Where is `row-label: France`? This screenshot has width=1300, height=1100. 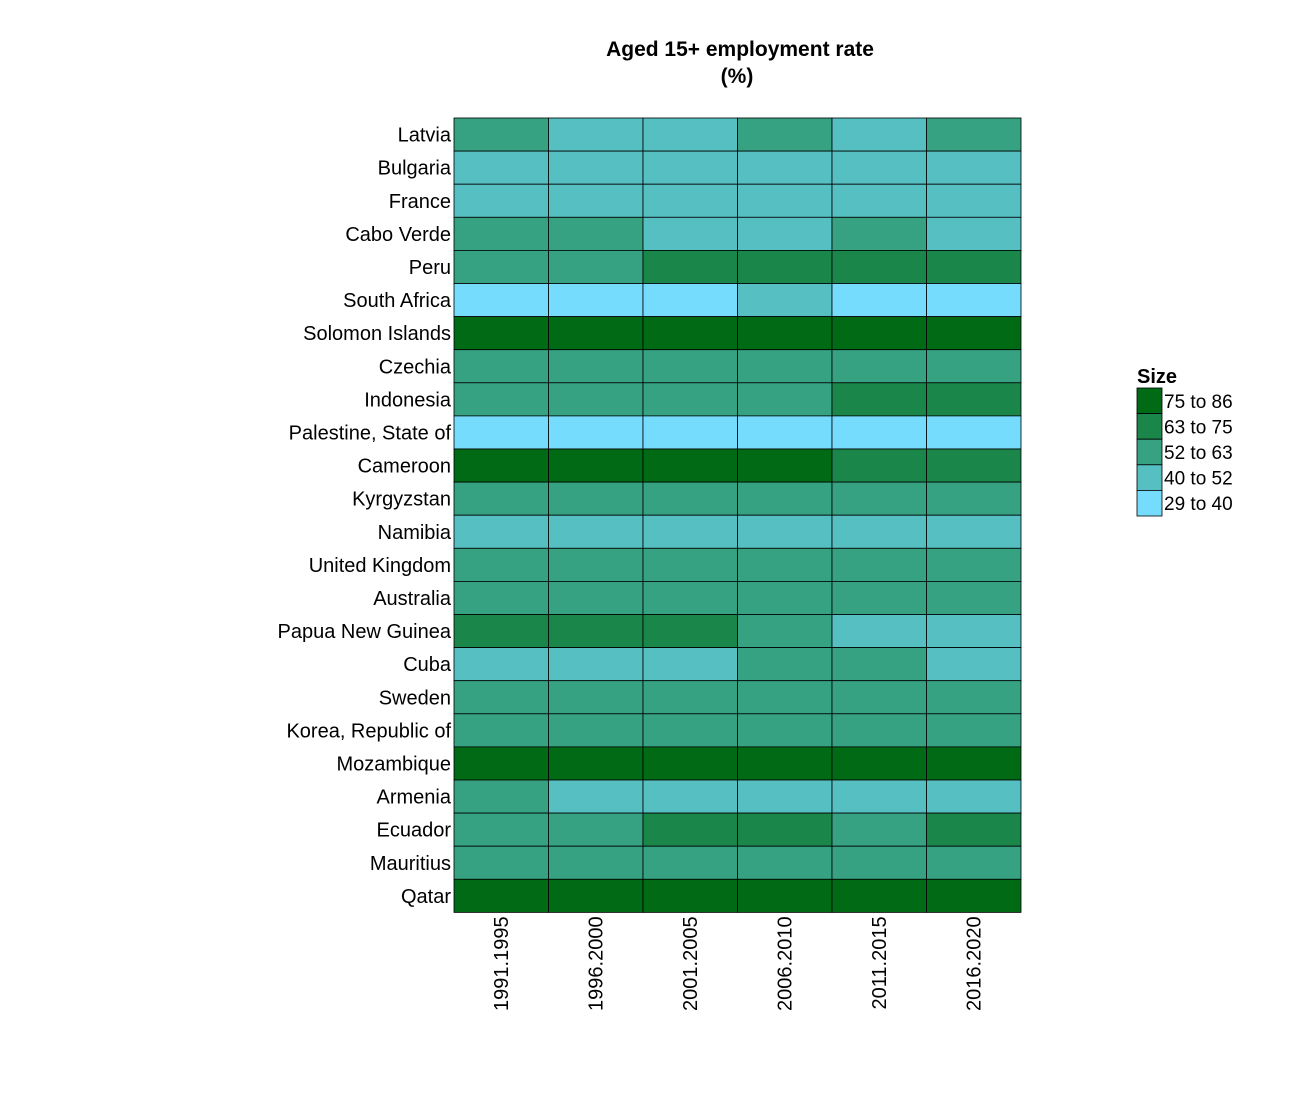 row-label: France is located at coordinates (420, 202).